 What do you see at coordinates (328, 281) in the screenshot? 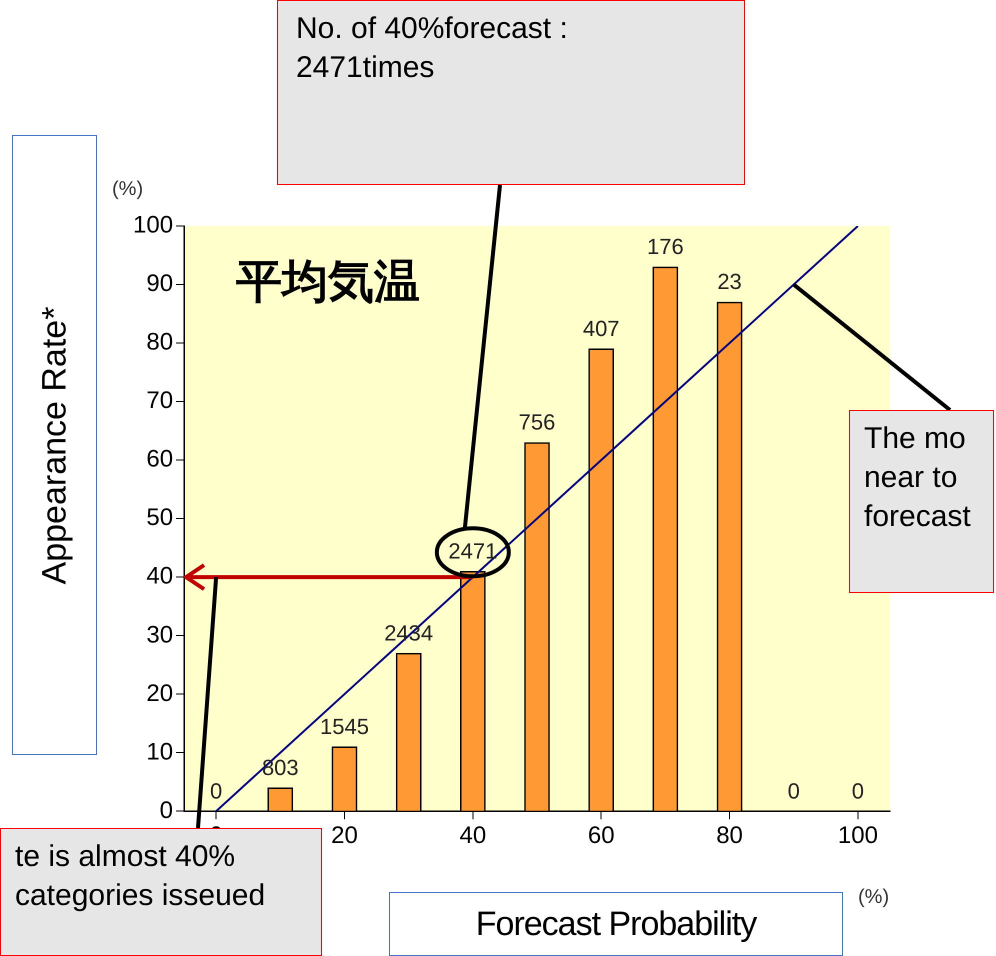
I see `text: 平均気温` at bounding box center [328, 281].